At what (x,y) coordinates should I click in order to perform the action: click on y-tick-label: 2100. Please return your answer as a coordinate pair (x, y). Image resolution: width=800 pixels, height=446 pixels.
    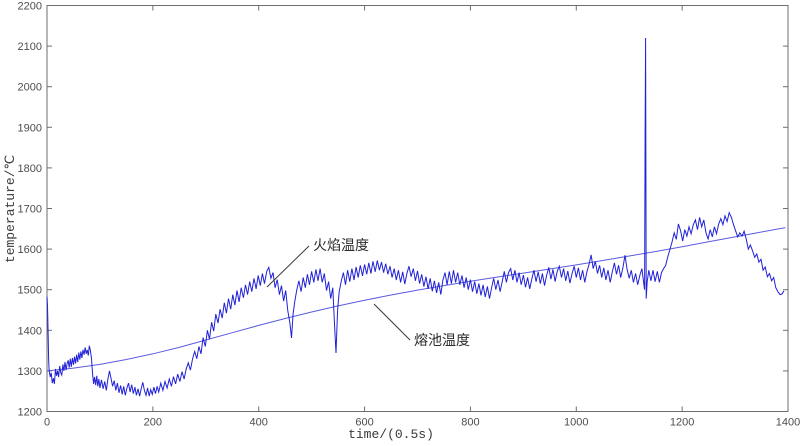
    Looking at the image, I should click on (30, 47).